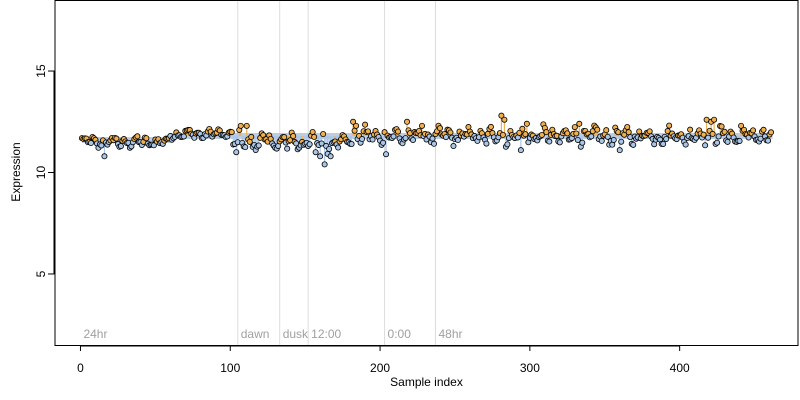 The image size is (800, 400). I want to click on x-tick-label: 100, so click(230, 368).